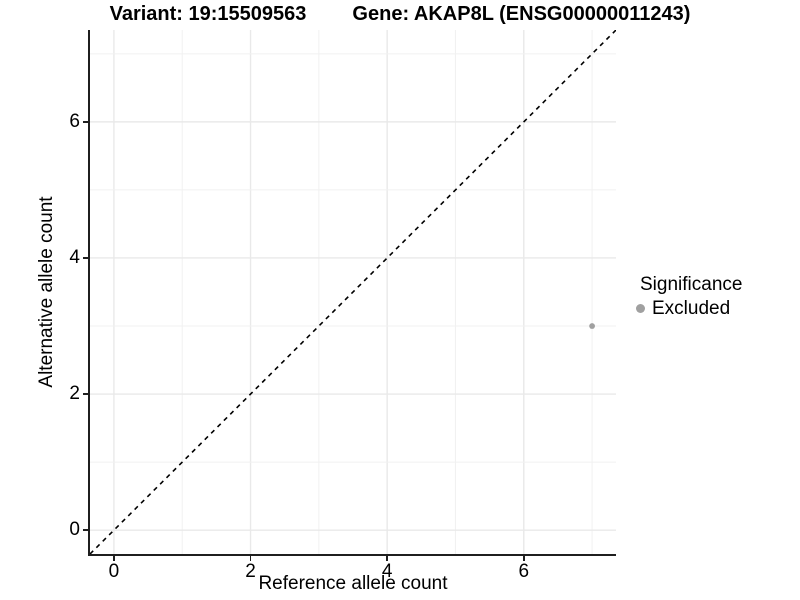 This screenshot has width=800, height=600. I want to click on x-tick-label: 0, so click(114, 571).